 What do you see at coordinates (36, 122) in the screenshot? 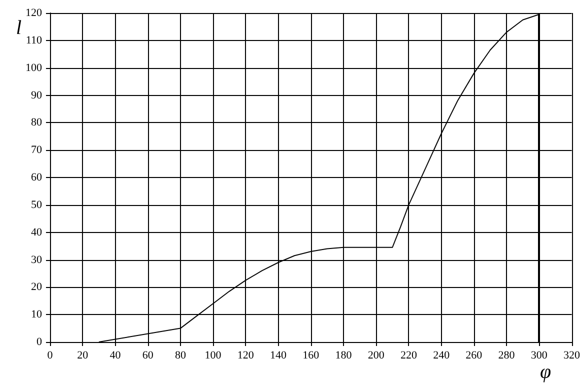
I see `y-tick-label: 80` at bounding box center [36, 122].